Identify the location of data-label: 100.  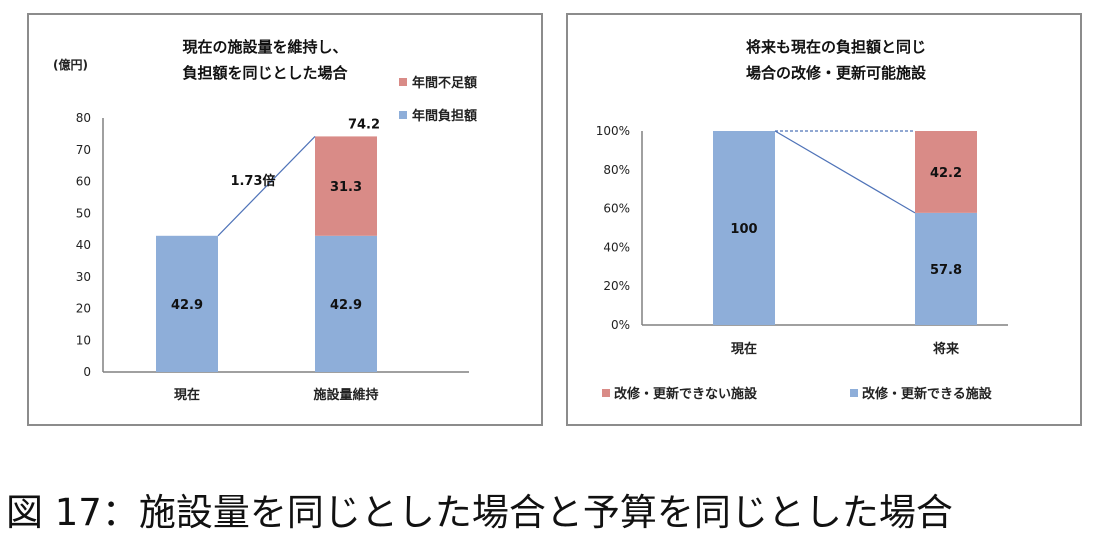
(743, 229).